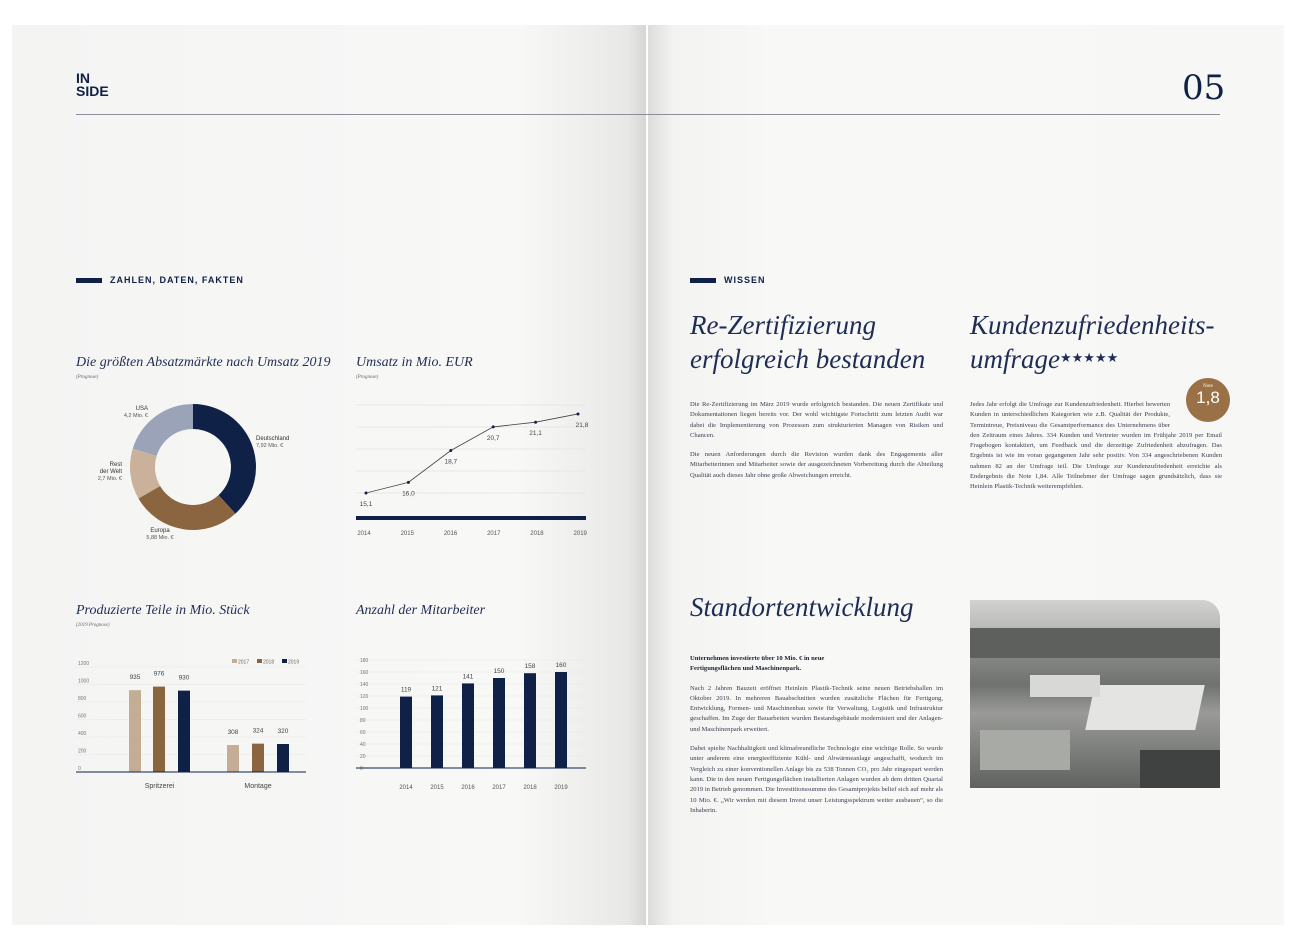 The width and height of the screenshot is (1300, 932). What do you see at coordinates (83, 682) in the screenshot?
I see `y-tick-label: 1000` at bounding box center [83, 682].